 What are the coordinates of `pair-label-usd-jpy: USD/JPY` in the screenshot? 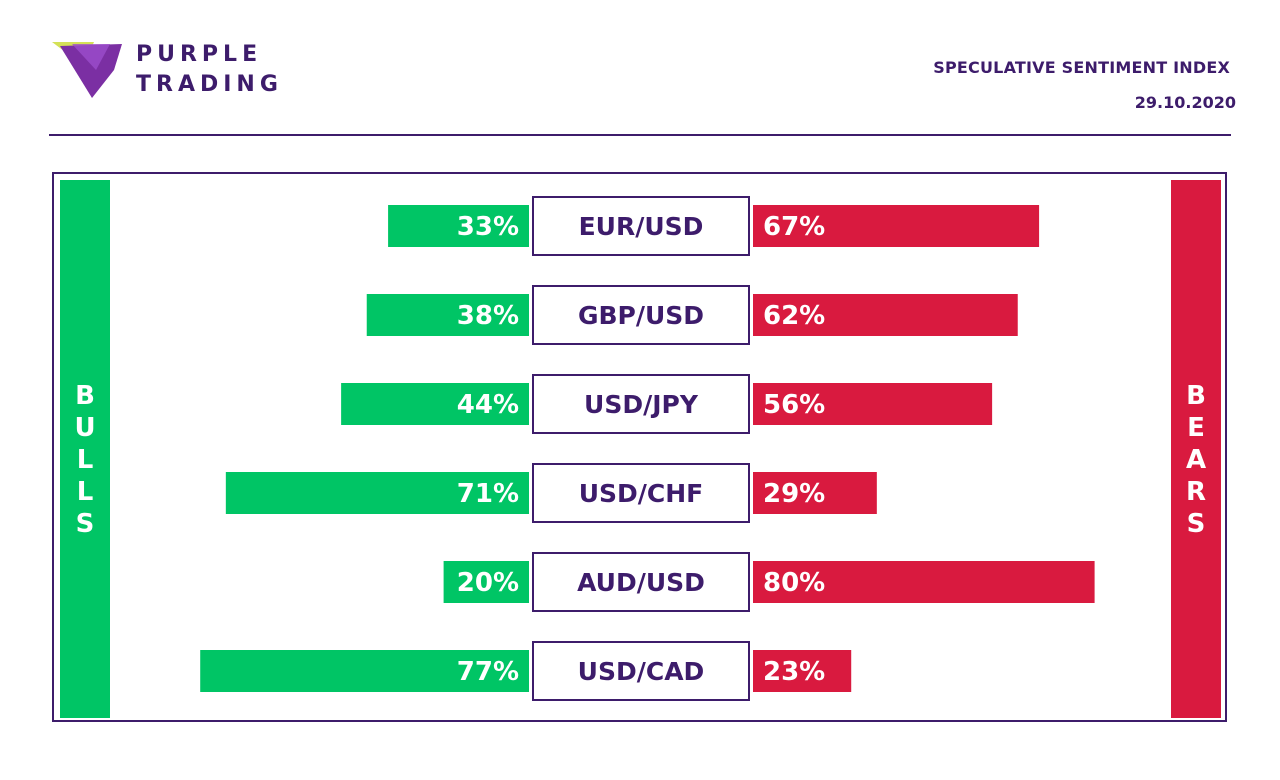 It's located at (641, 404).